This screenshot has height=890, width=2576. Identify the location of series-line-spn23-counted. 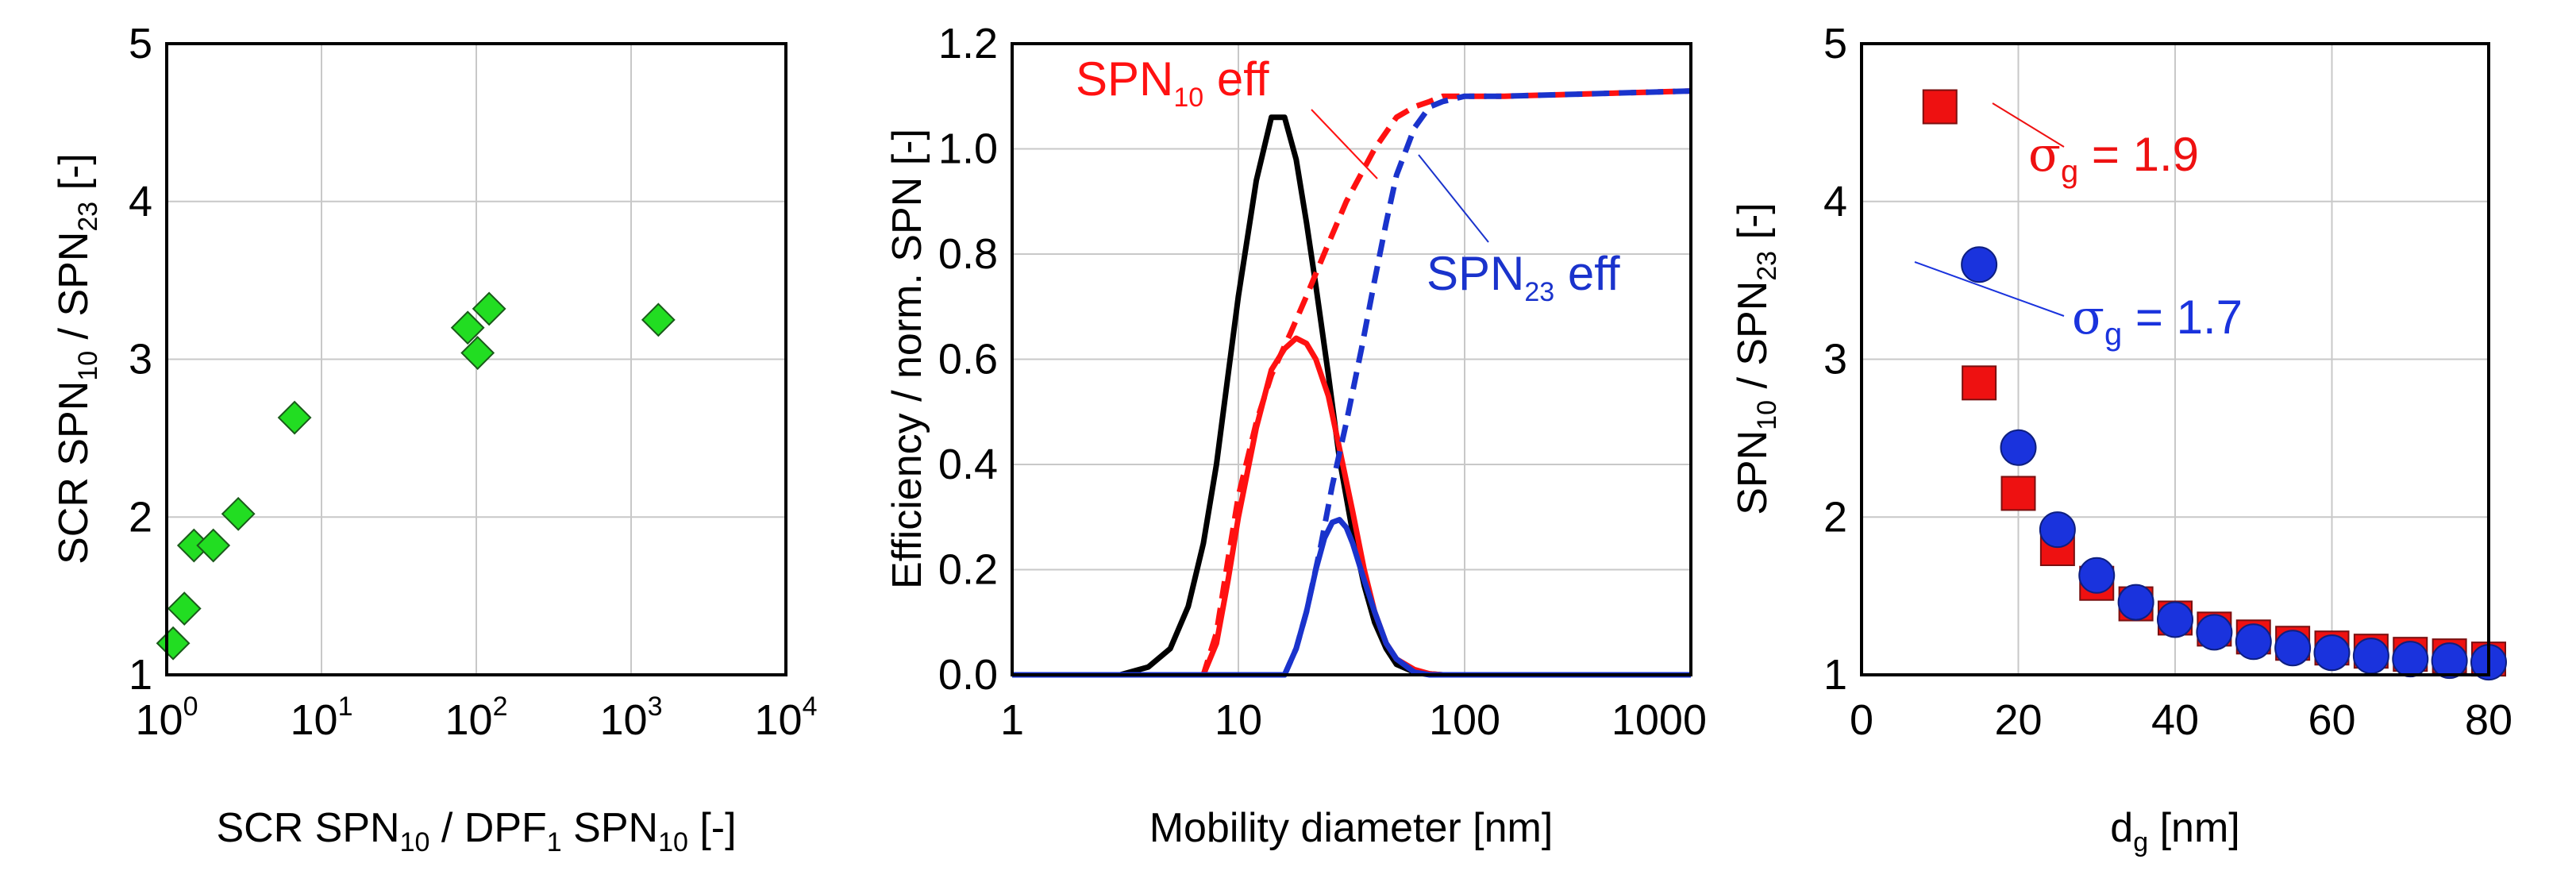
(1351, 597).